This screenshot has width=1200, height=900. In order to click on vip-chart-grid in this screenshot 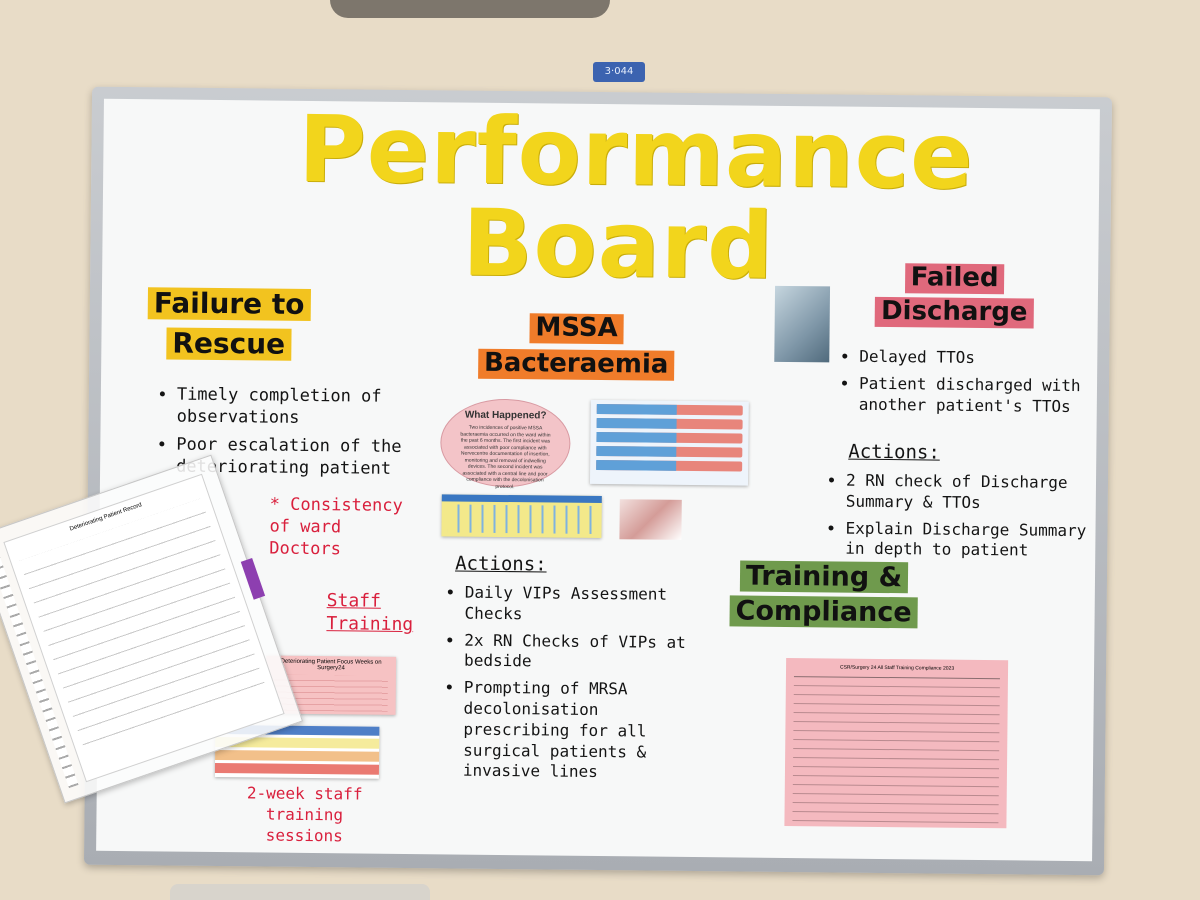, I will do `click(521, 519)`.